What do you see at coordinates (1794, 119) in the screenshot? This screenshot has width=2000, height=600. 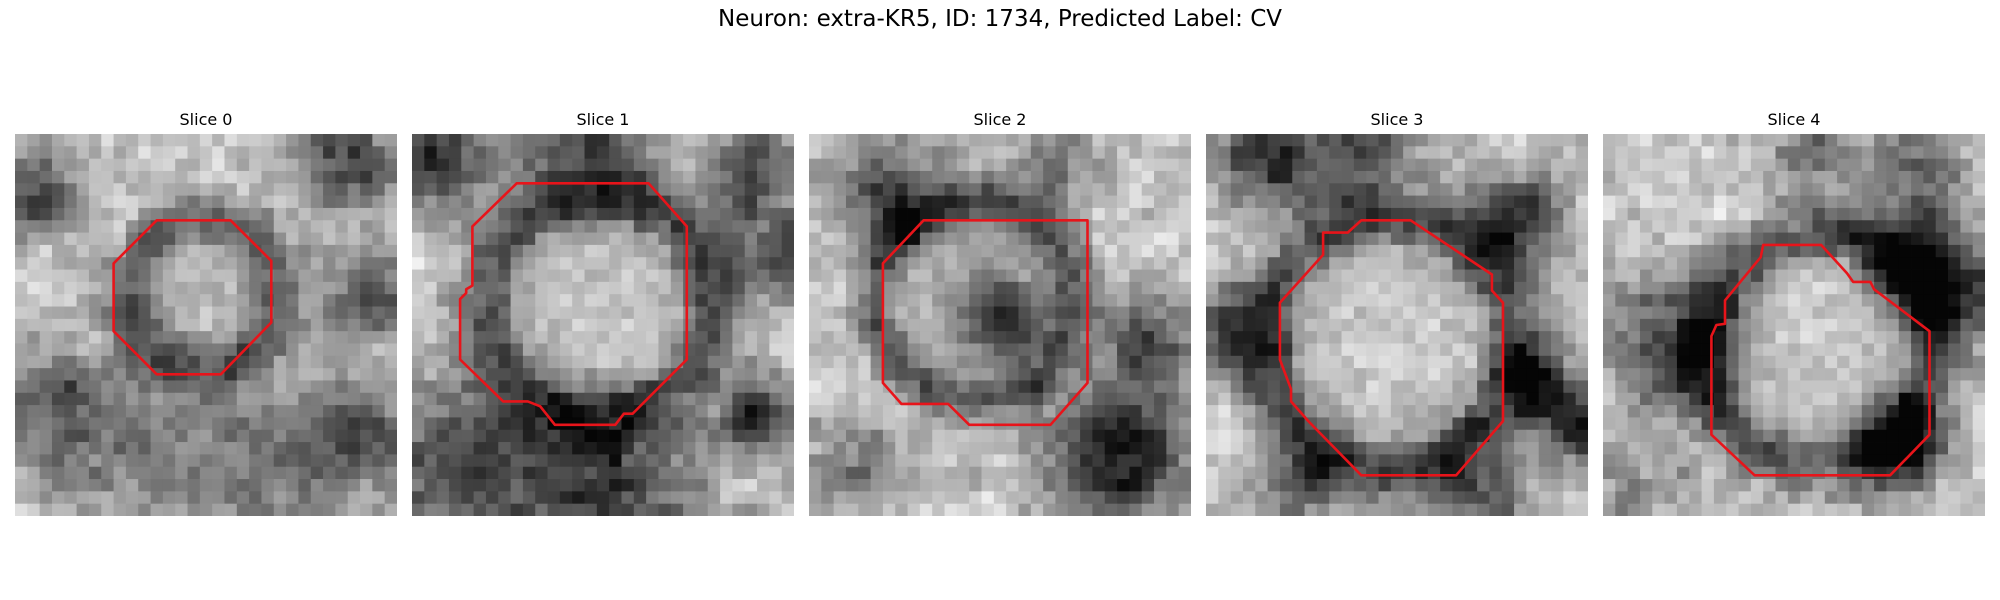 I see `panel-title-slice-4: Slice 4` at bounding box center [1794, 119].